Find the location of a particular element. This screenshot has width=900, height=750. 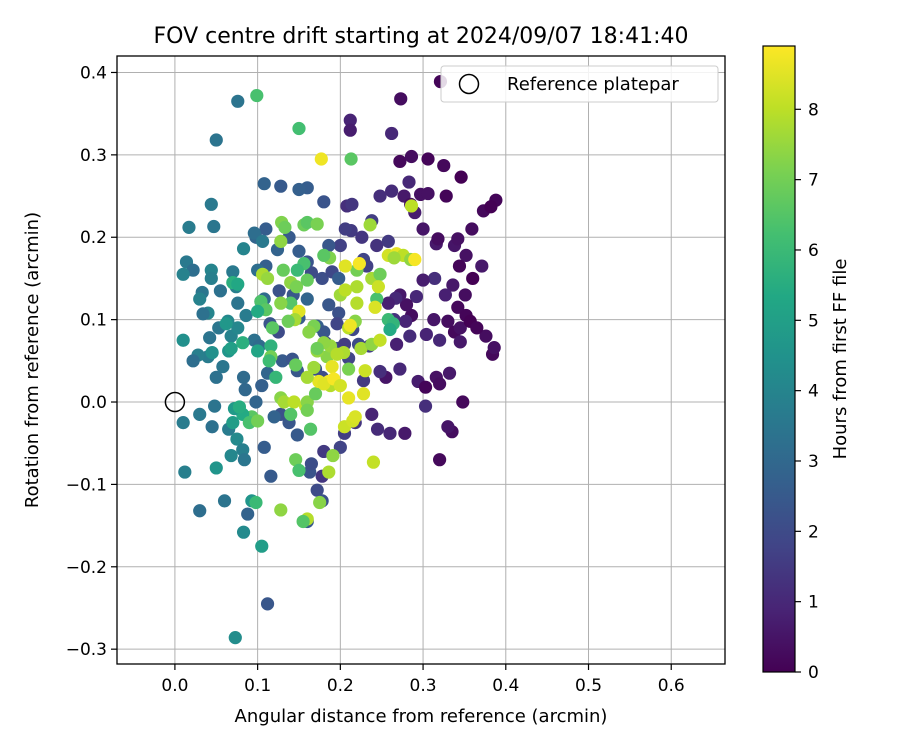

reference-marker is located at coordinates (175, 402).